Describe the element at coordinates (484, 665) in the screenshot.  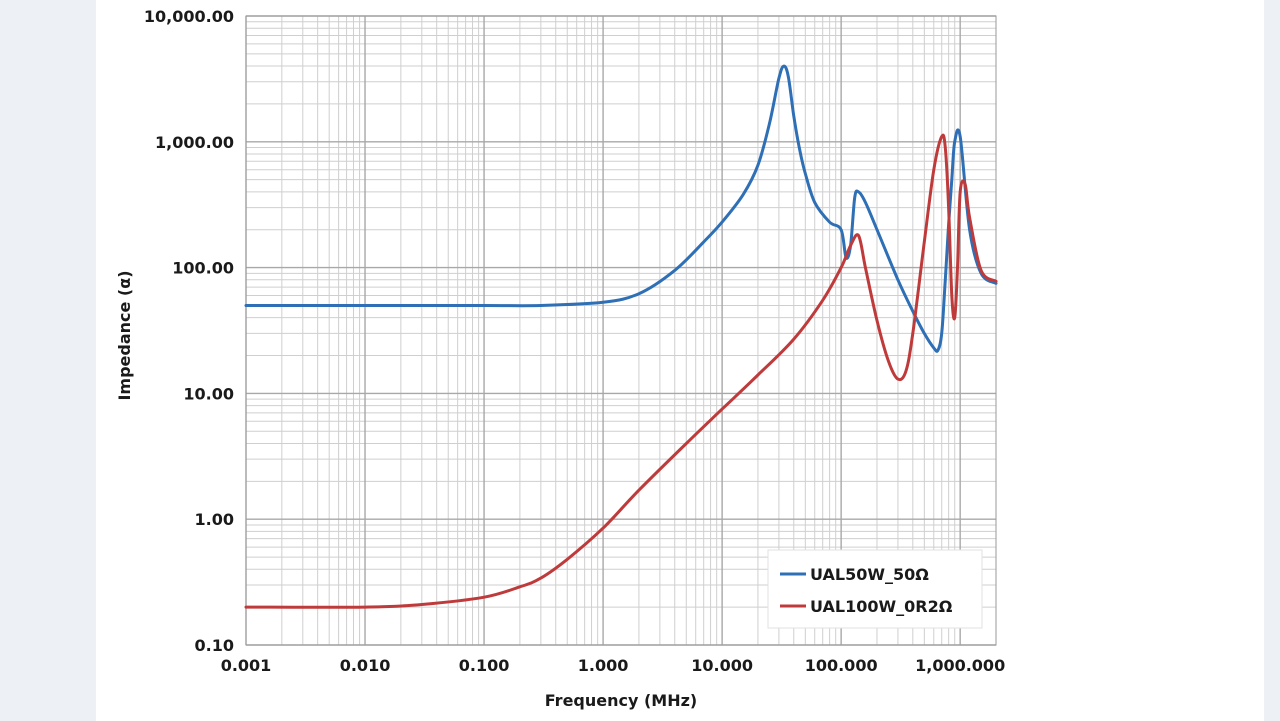
I see `x-tick-label: 0.100` at that location.